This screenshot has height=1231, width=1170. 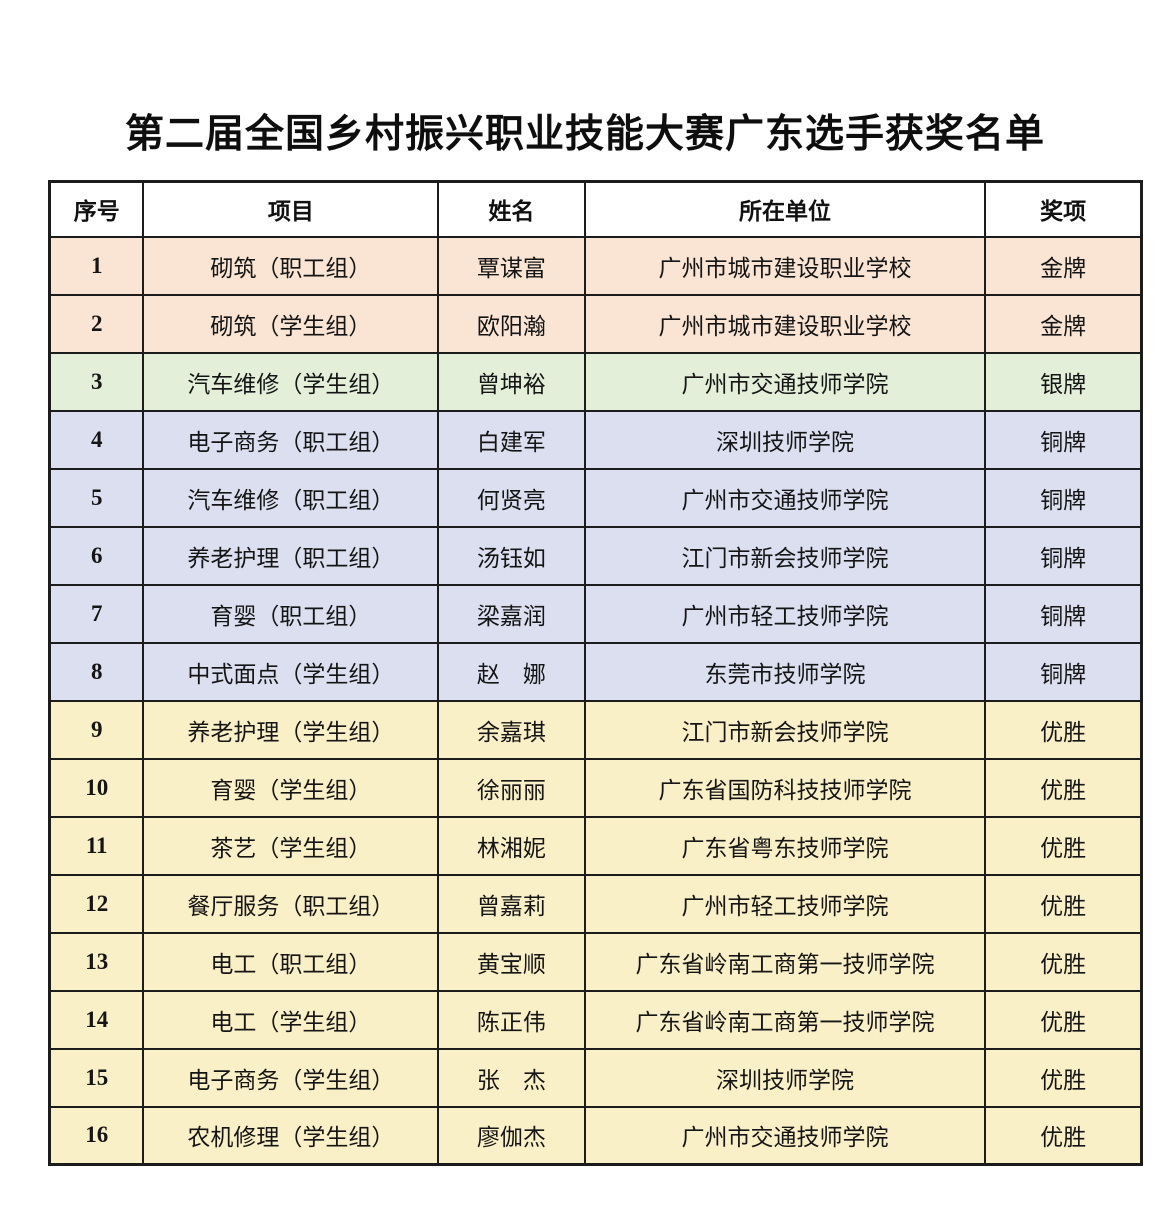 I want to click on table-row: 15 电子商务（学生组）张 杰深圳技师学院 优胜, so click(x=595, y=1077).